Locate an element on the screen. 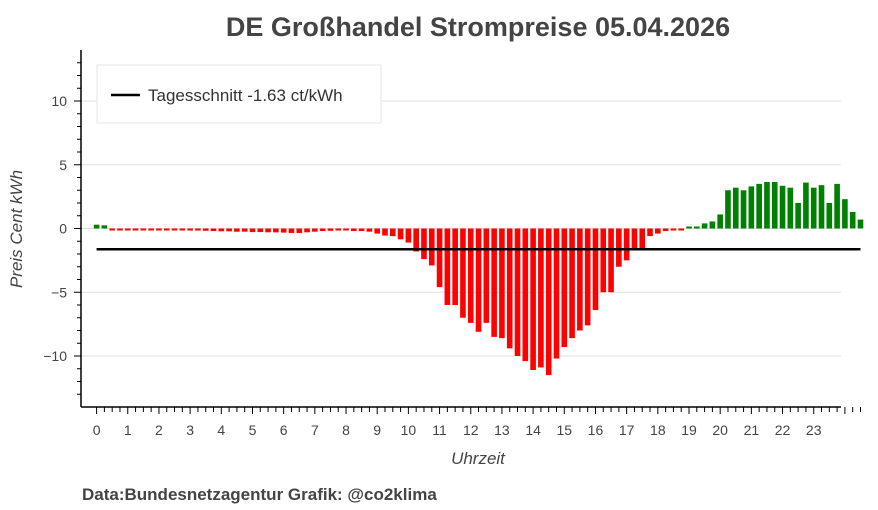 The image size is (878, 510). y-tick-label: −10 is located at coordinates (55, 356).